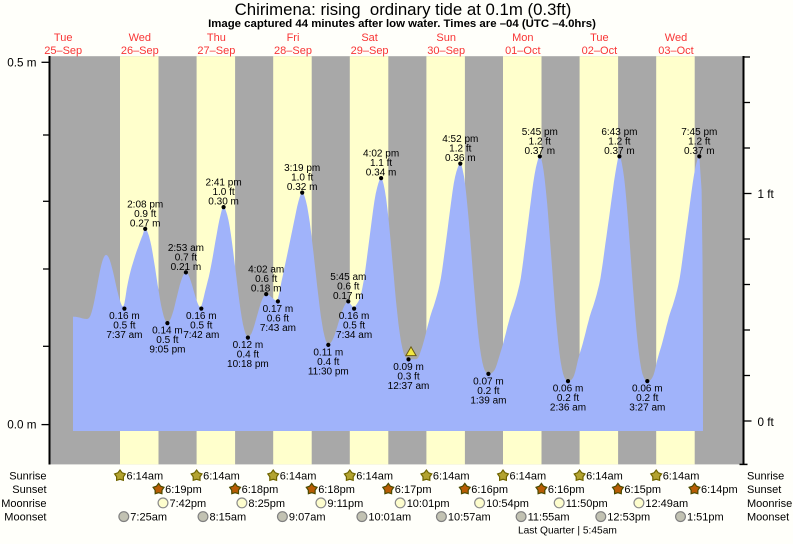  I want to click on svg-text: 0.9 ft, so click(145, 214).